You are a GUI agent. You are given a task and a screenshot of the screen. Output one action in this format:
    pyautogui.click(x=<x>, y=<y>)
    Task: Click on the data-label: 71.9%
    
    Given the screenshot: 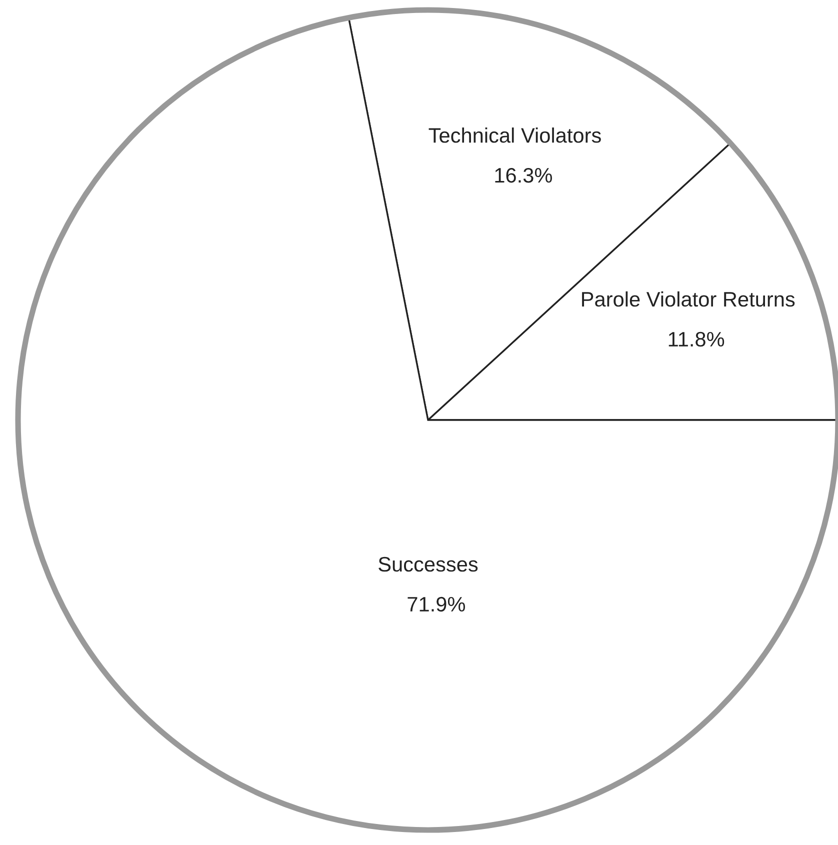 What is the action you would take?
    pyautogui.click(x=436, y=604)
    